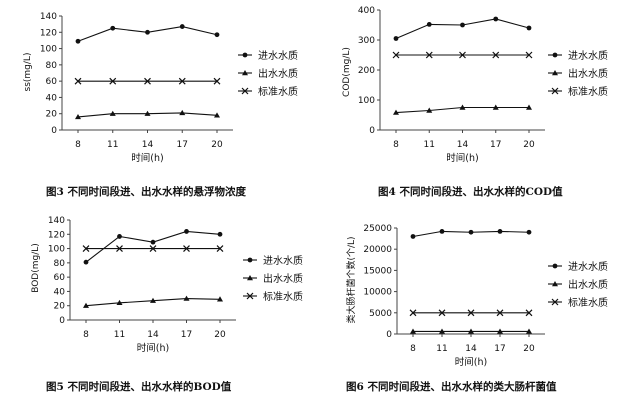 This screenshot has width=640, height=409. I want to click on y-tick-label: 60, so click(60, 278).